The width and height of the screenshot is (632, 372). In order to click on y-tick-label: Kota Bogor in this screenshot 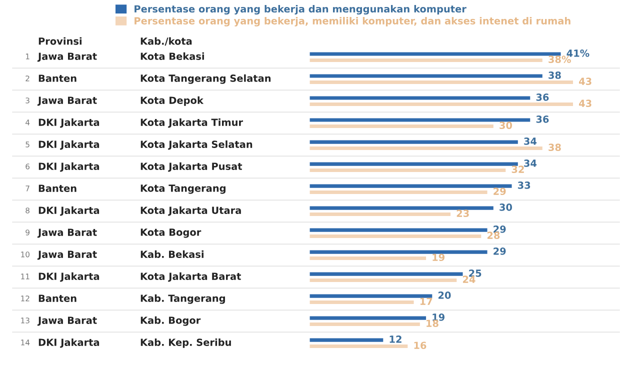, I will do `click(171, 233)`.